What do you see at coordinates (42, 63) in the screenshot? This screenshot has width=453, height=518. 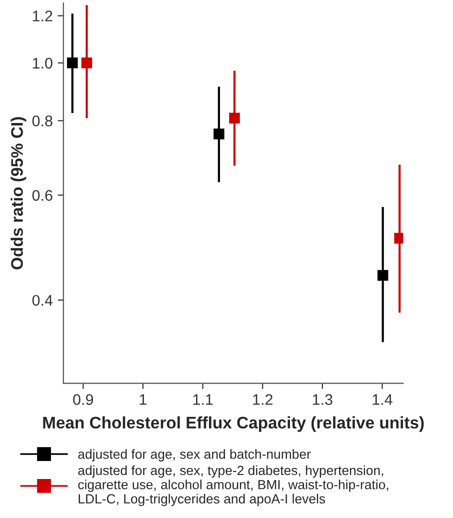 I see `y-tick-label: 1.0` at bounding box center [42, 63].